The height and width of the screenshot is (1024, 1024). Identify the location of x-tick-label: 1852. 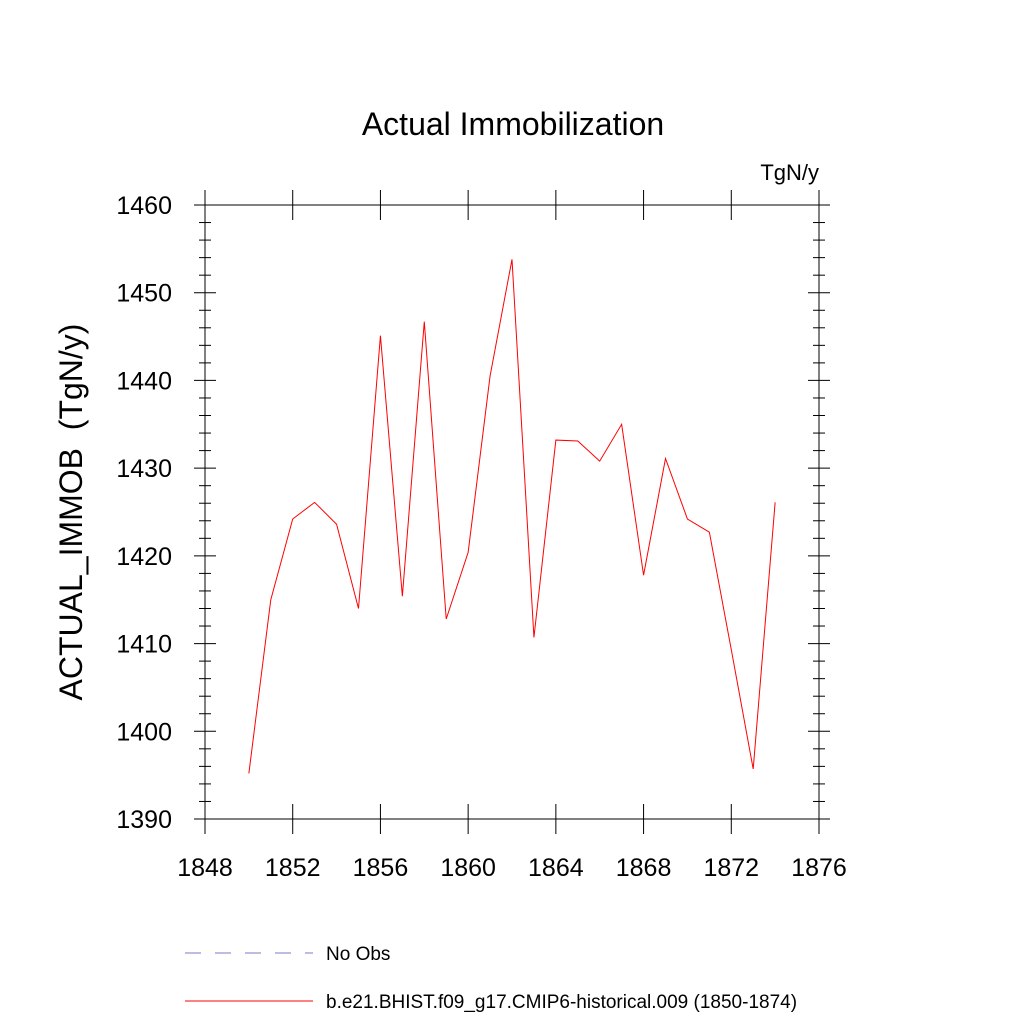
(293, 868).